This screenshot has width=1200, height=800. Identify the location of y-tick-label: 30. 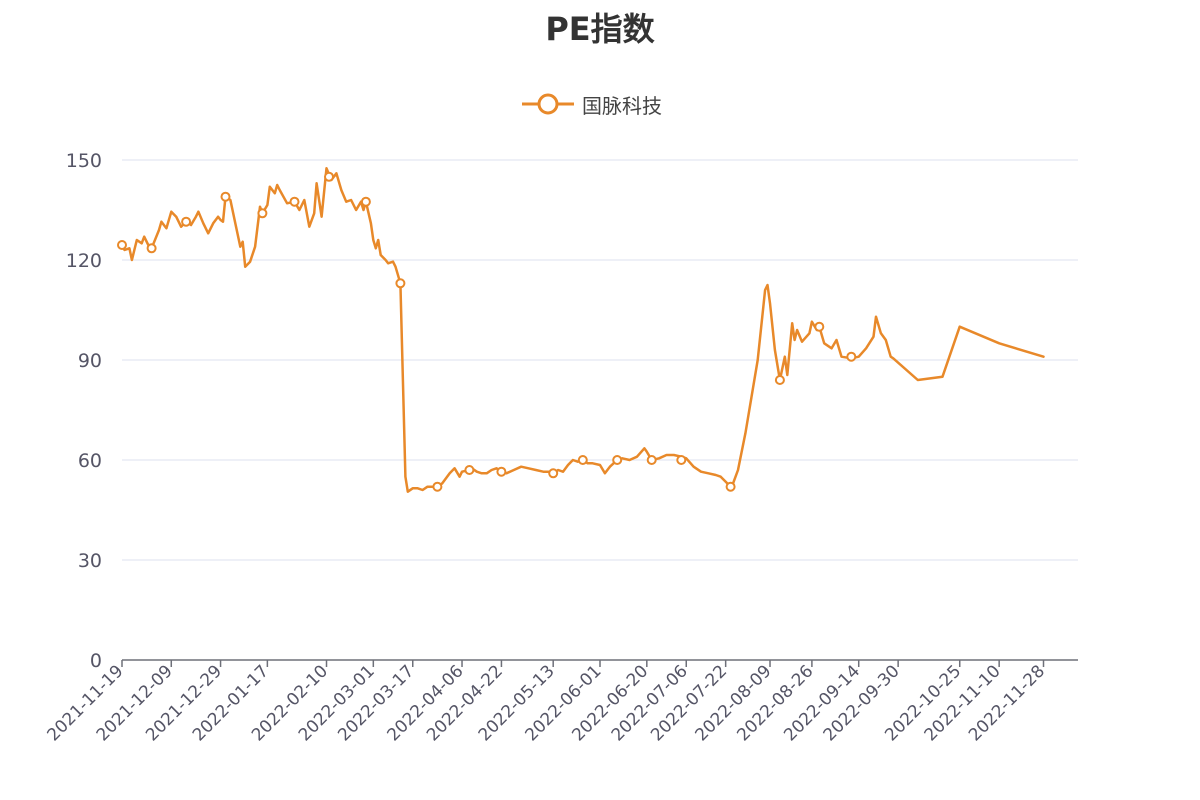
(90, 561).